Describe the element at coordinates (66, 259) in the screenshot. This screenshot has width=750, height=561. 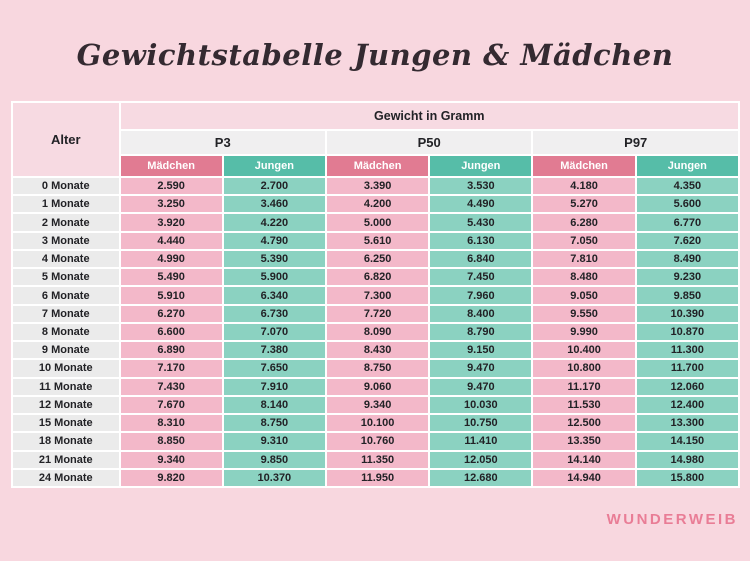
I see `age-cell: 4 Monate` at that location.